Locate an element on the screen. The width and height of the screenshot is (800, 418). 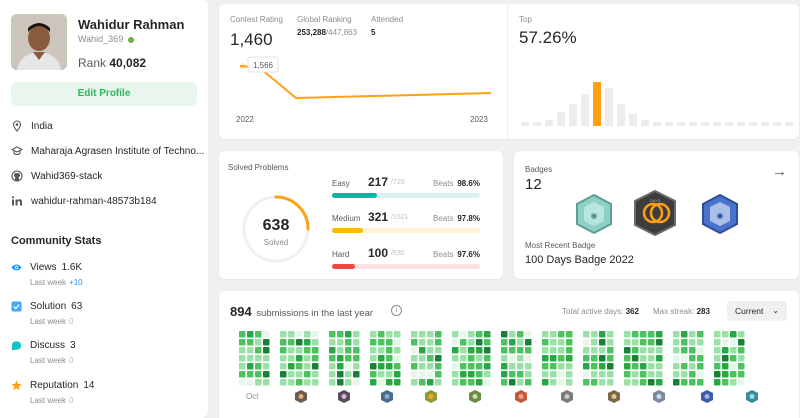
github-row: Wahid369-stack is located at coordinates (56, 176).